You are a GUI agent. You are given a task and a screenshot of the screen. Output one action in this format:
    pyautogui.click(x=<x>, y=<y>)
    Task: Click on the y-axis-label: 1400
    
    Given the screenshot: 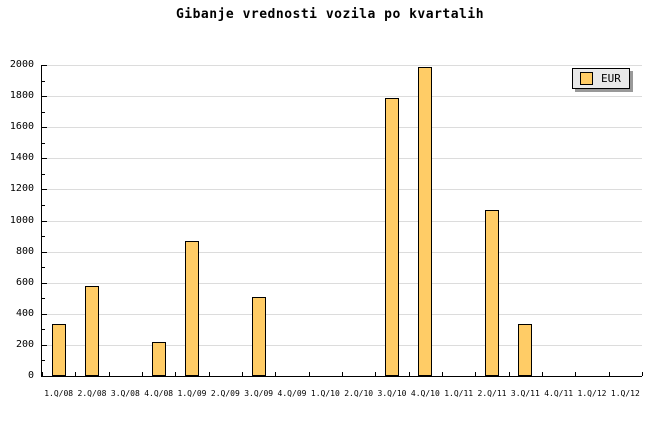 What is the action you would take?
    pyautogui.click(x=21, y=157)
    